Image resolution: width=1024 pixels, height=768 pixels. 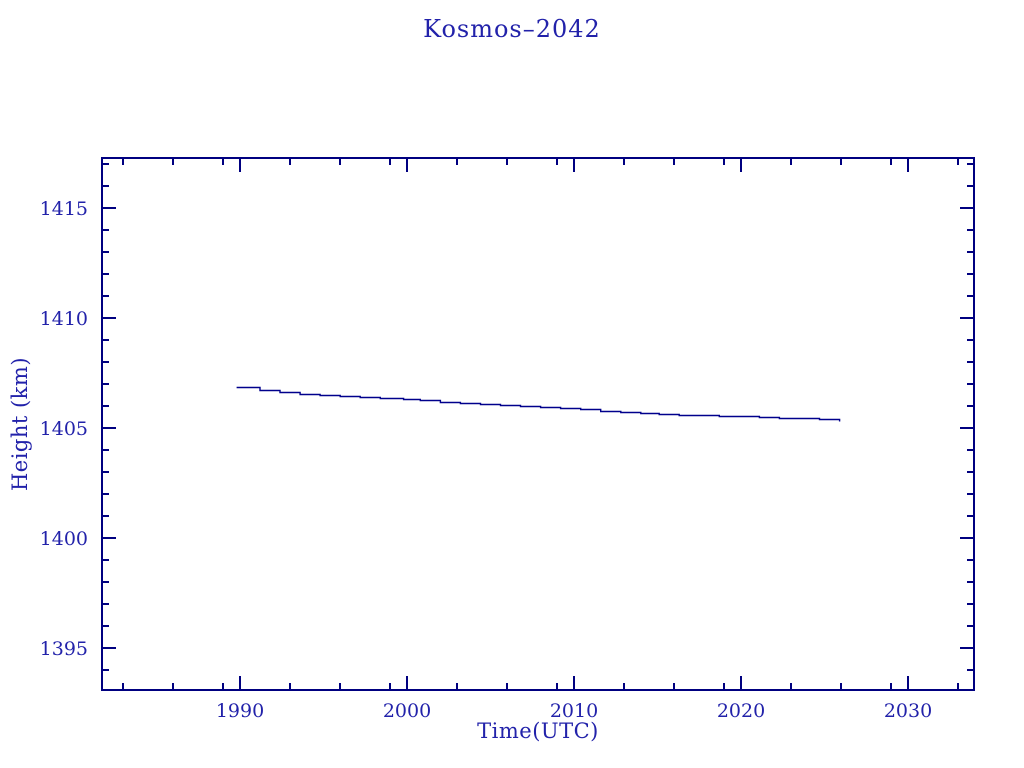 What do you see at coordinates (908, 711) in the screenshot?
I see `x-tick-label: 2030` at bounding box center [908, 711].